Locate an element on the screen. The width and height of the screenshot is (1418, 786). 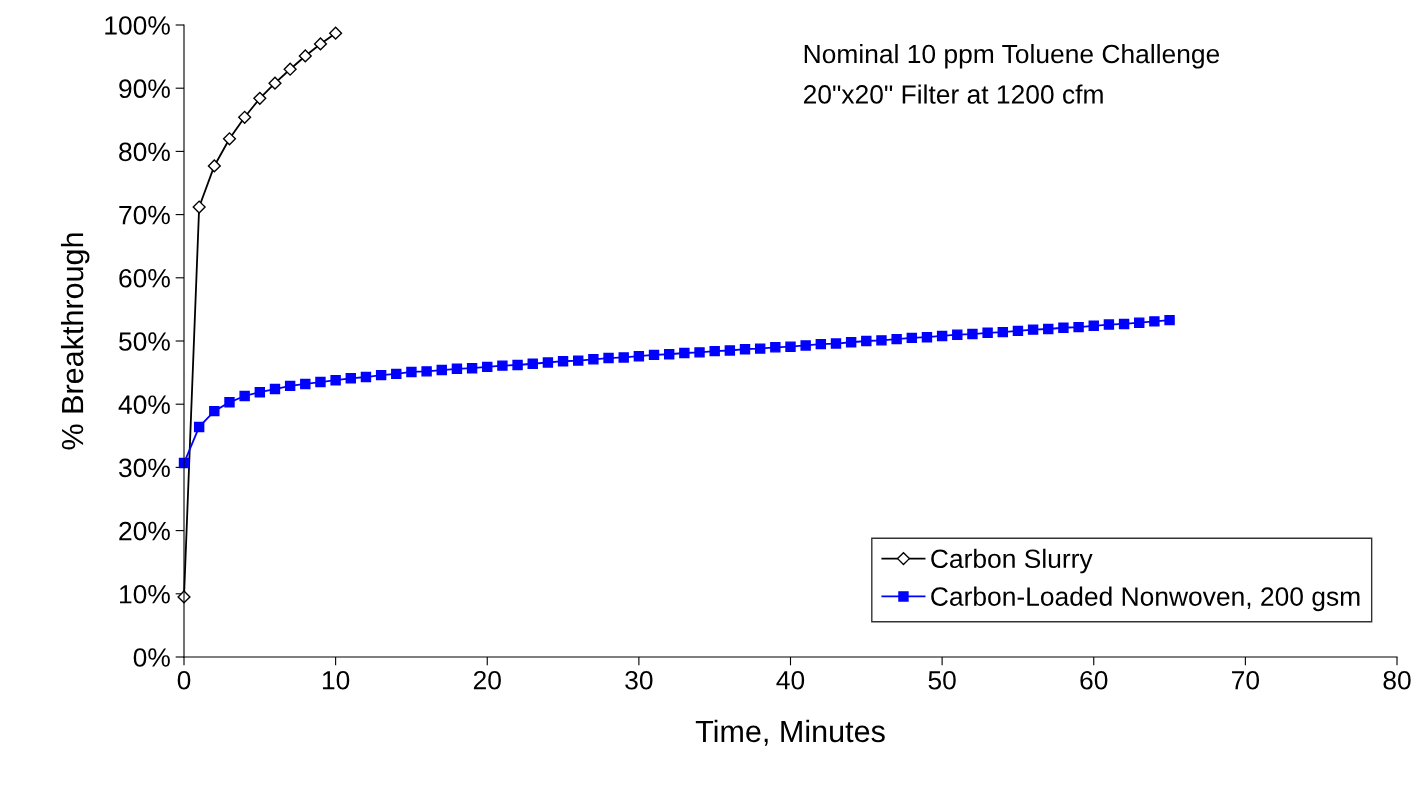
x-tick-label: 20 is located at coordinates (487, 680).